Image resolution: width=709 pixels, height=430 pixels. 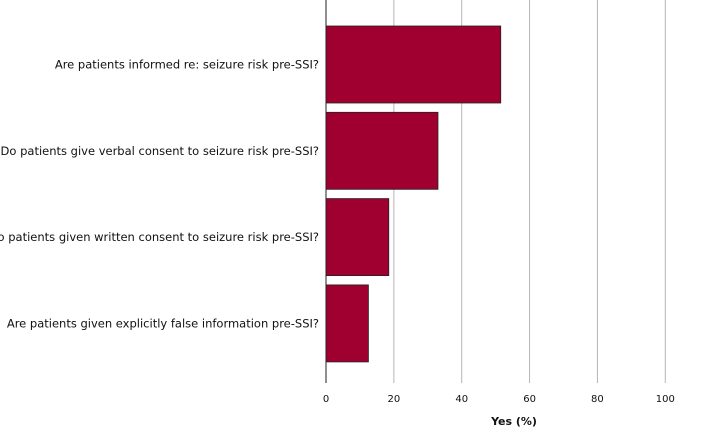 I want to click on x-tick-label: 20, so click(x=393, y=399).